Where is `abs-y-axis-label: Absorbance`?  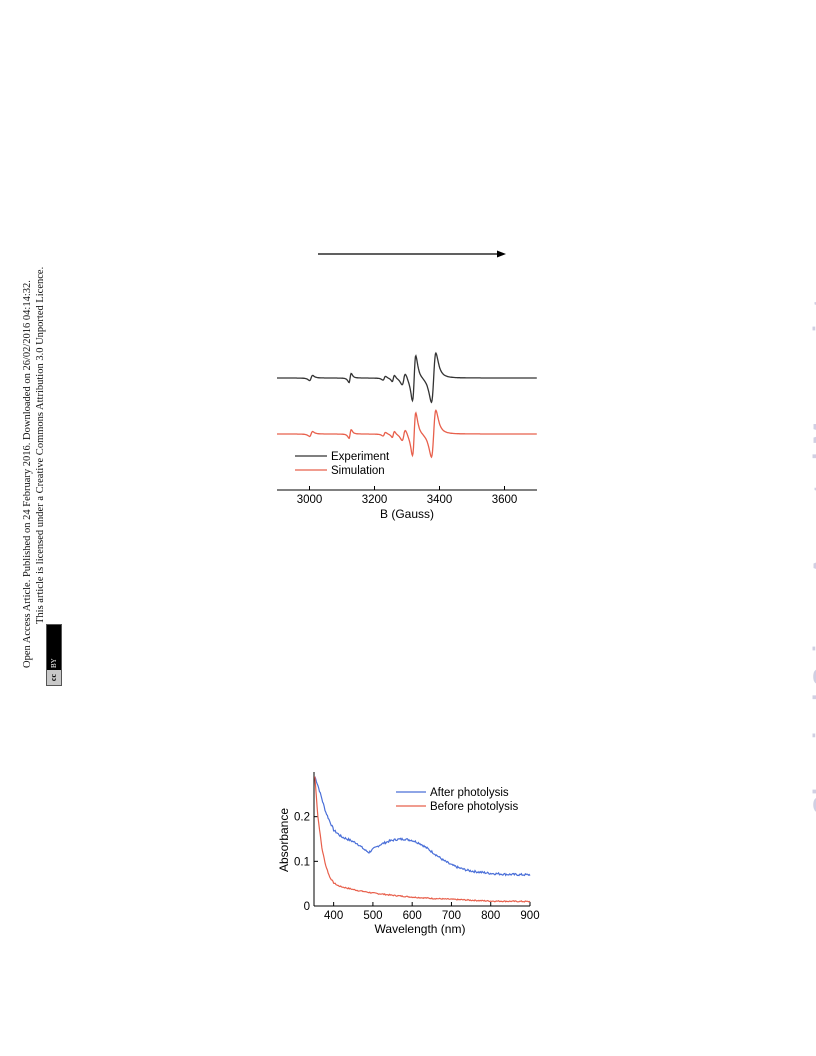 abs-y-axis-label: Absorbance is located at coordinates (284, 840).